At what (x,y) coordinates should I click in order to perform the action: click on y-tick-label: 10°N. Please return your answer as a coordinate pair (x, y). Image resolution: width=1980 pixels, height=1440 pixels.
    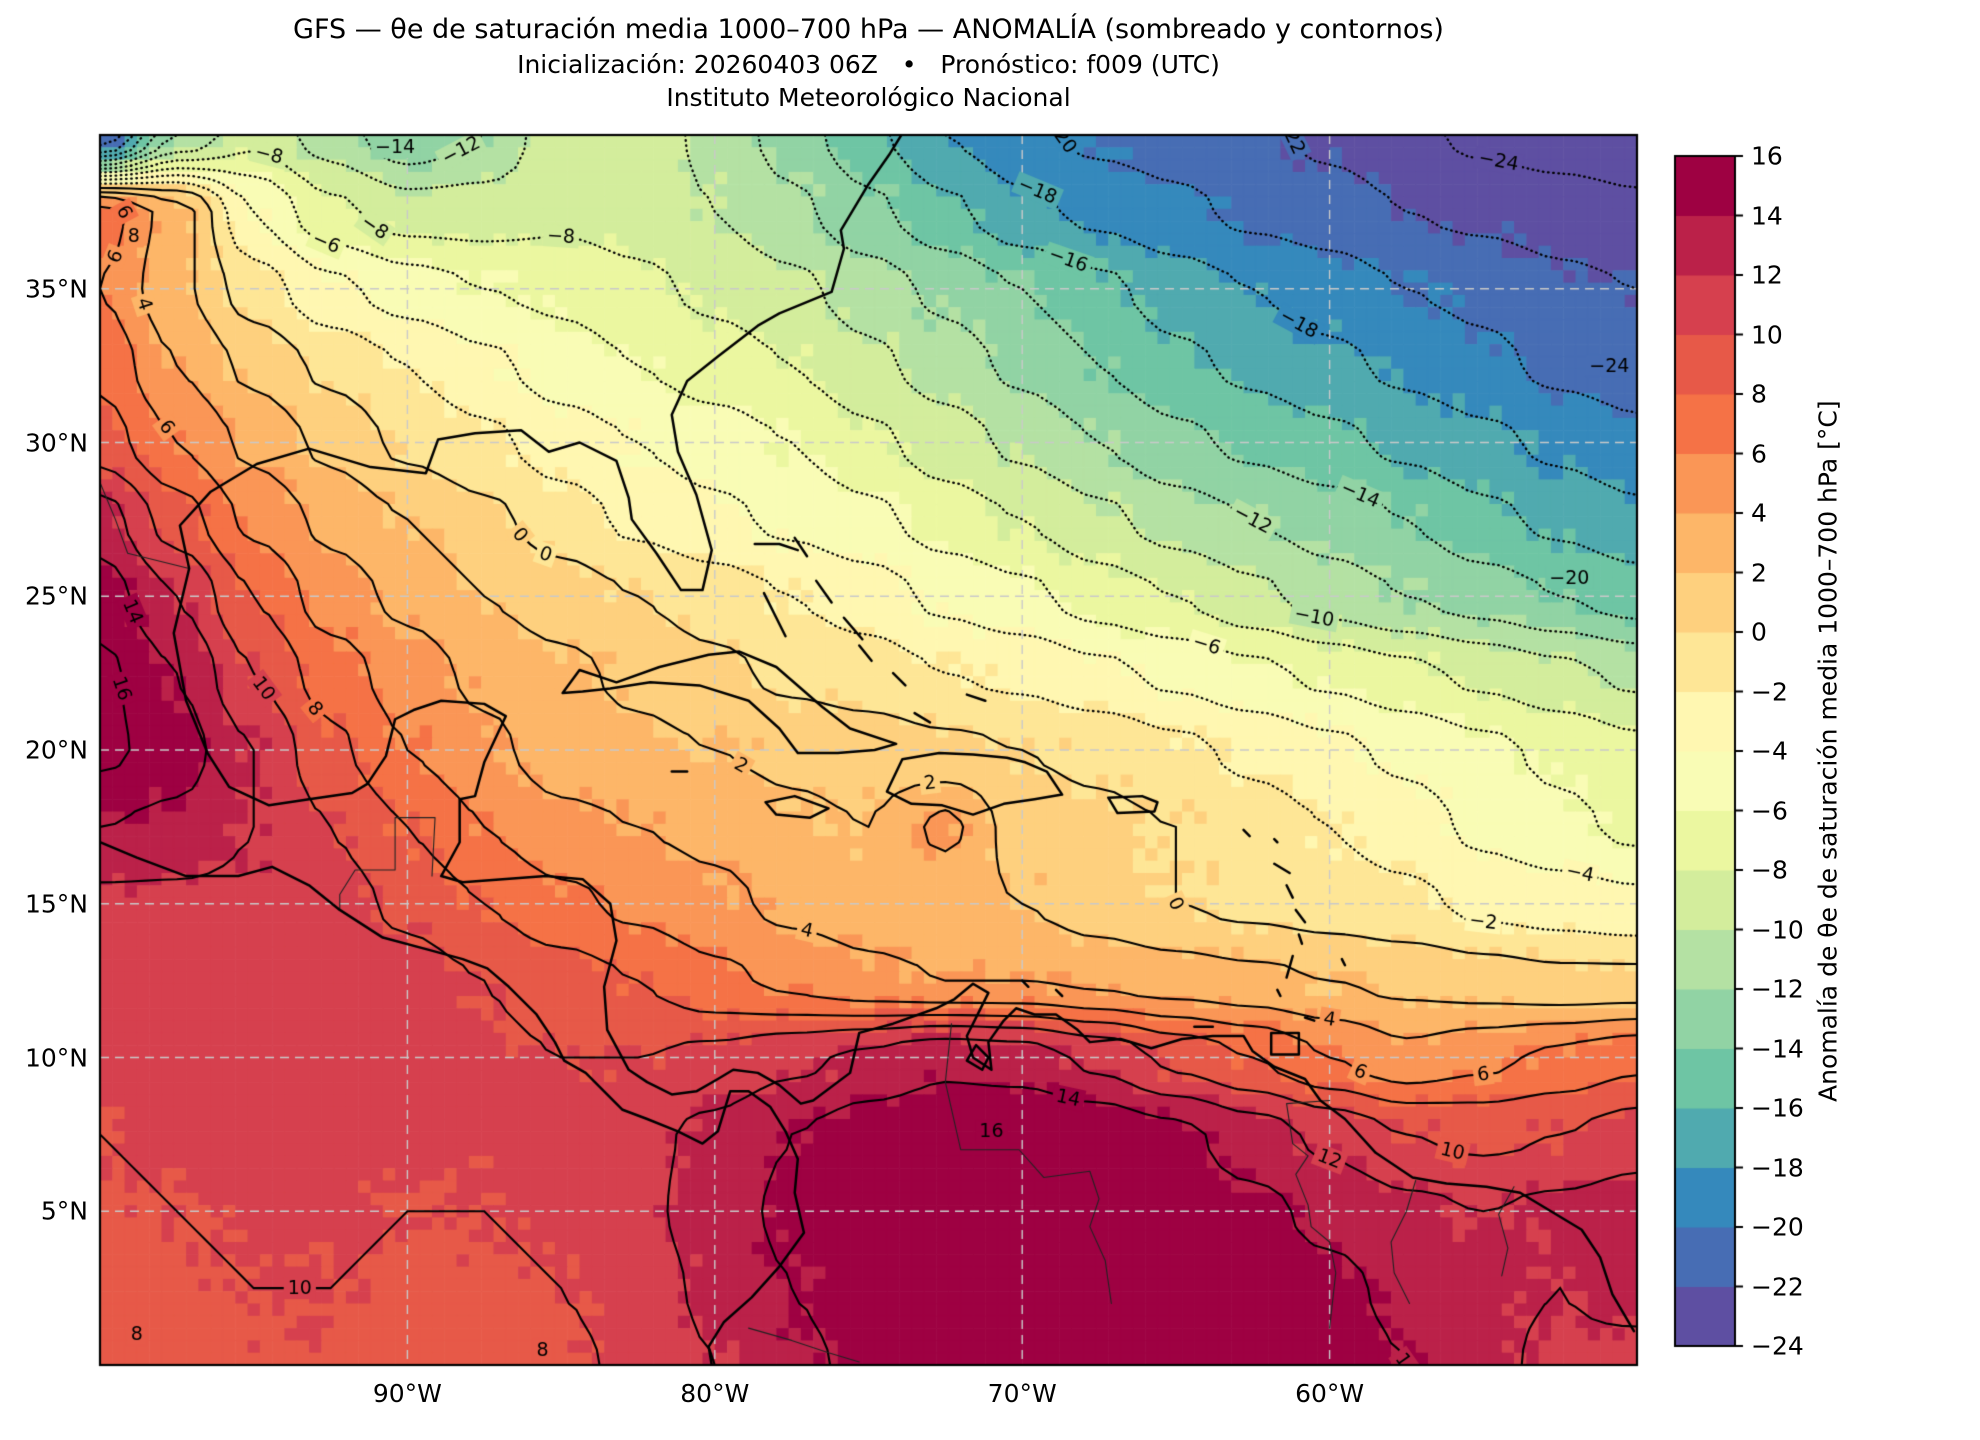
    Looking at the image, I should click on (56, 1057).